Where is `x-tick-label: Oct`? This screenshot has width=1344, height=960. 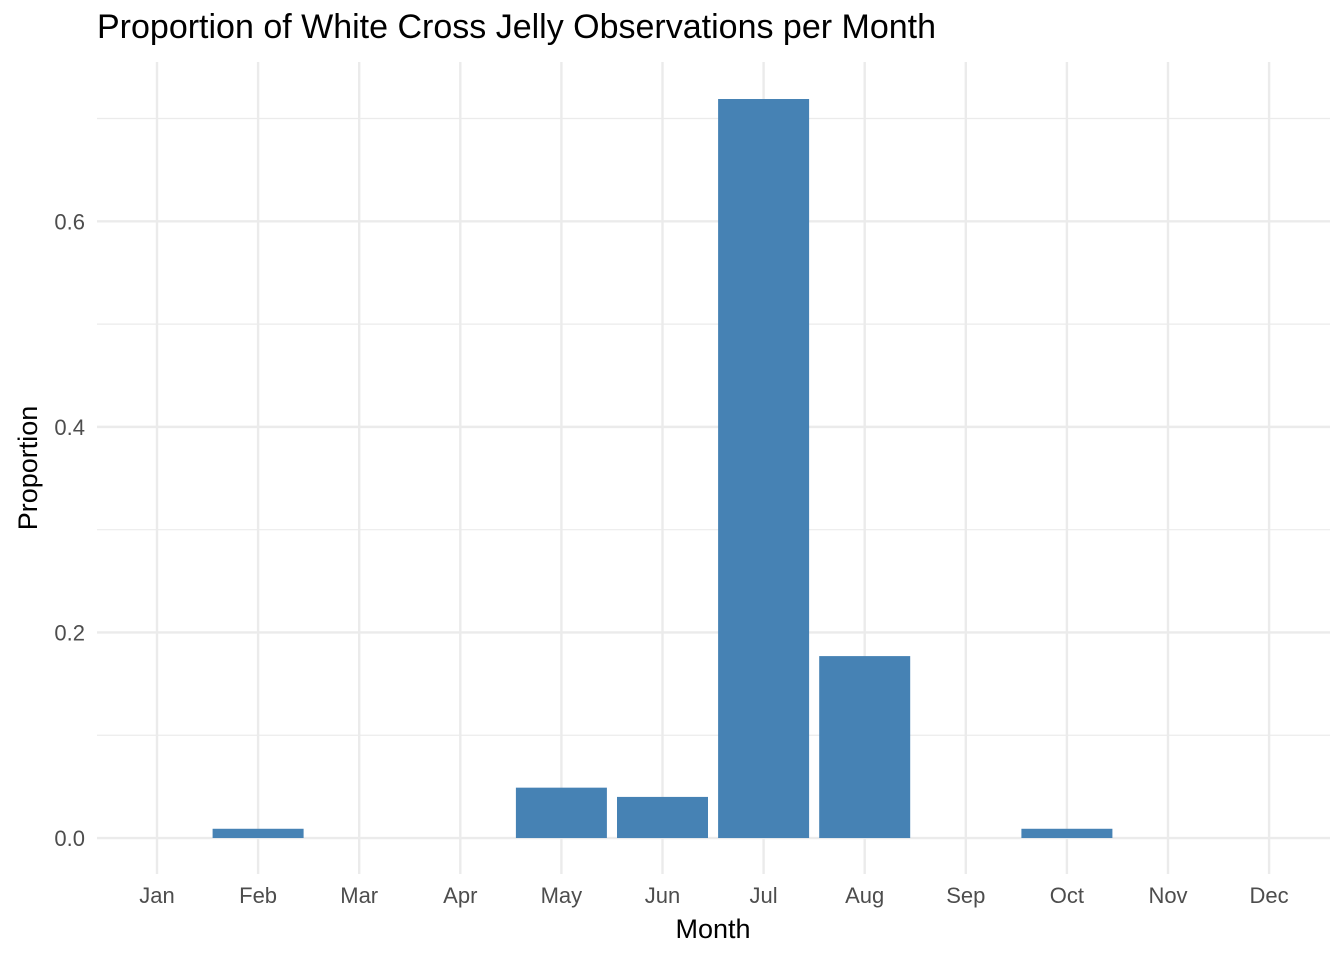 x-tick-label: Oct is located at coordinates (1067, 895).